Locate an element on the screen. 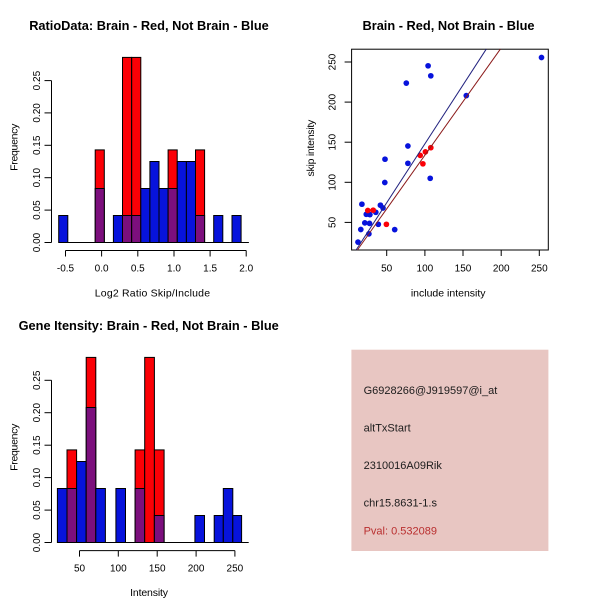 This screenshot has height=600, width=600. svg-text: 2310016A09Rik is located at coordinates (403, 466).